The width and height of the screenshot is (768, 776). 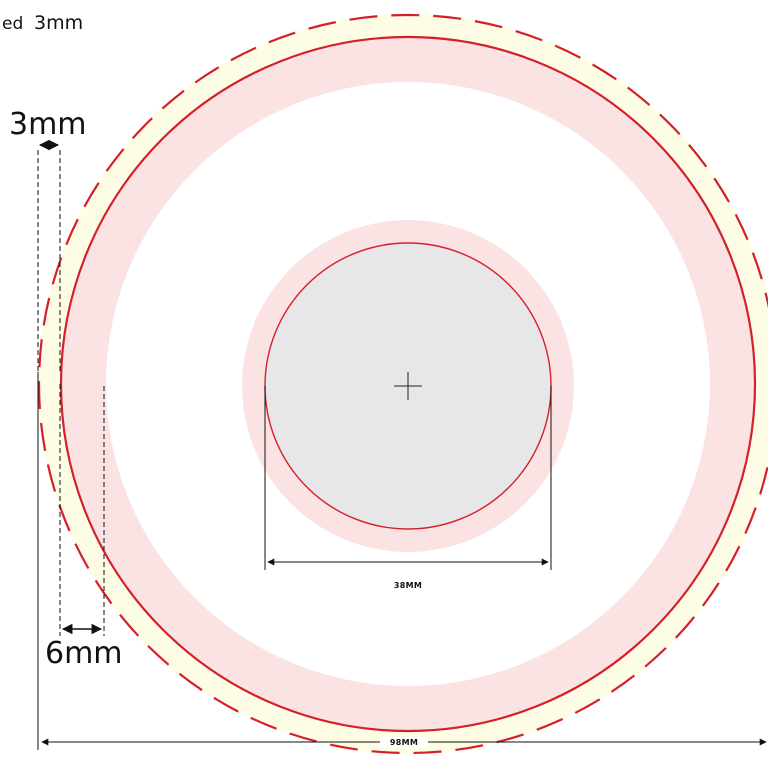 What do you see at coordinates (48, 124) in the screenshot?
I see `bleed-width-label: 3mm` at bounding box center [48, 124].